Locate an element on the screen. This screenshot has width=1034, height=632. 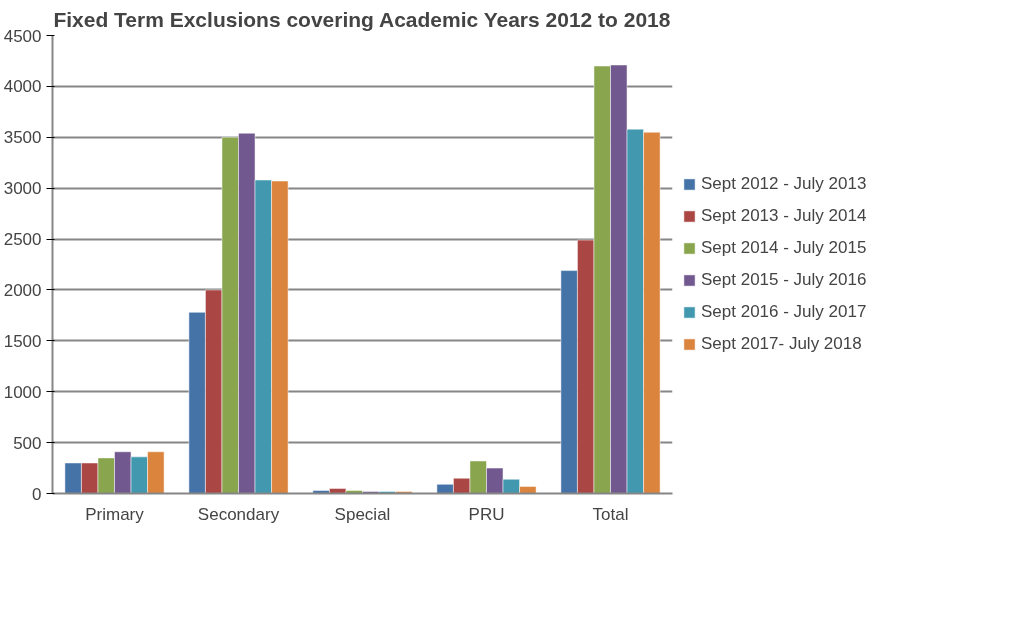
y-tick-label: 1500 is located at coordinates (22, 341).